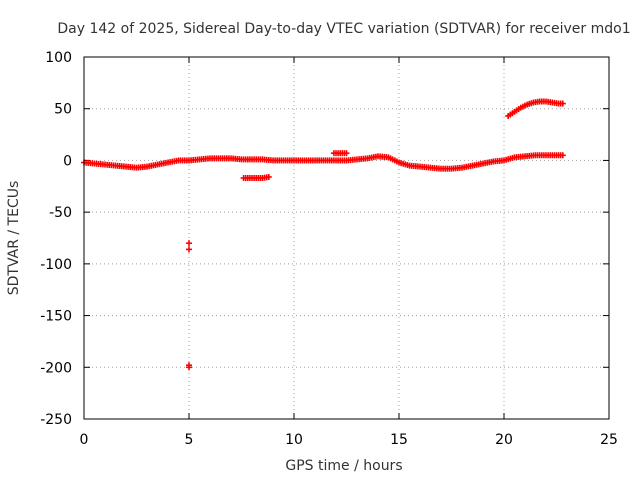 This screenshot has height=480, width=640. Describe the element at coordinates (189, 440) in the screenshot. I see `x-tick-label: 5` at that location.